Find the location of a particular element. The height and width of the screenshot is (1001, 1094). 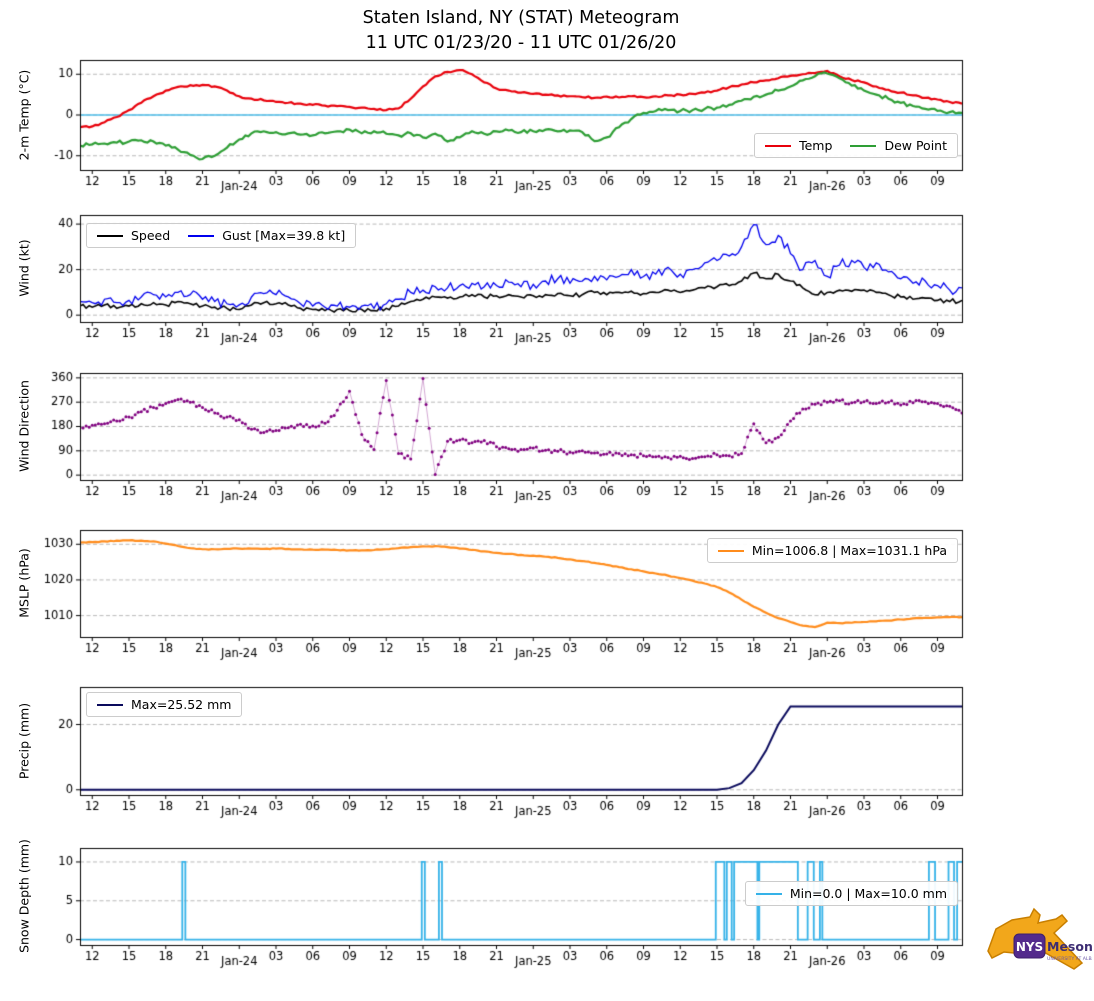

legend-label-precip: Max=25.52 mm is located at coordinates (181, 704).